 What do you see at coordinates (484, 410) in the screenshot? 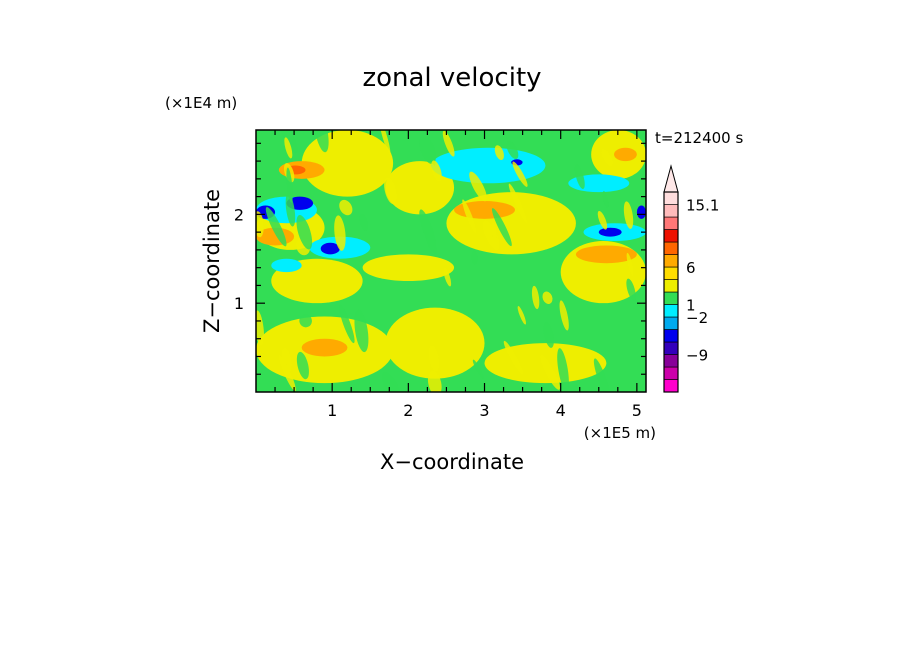
I see `x-tick-label: 3` at bounding box center [484, 410].